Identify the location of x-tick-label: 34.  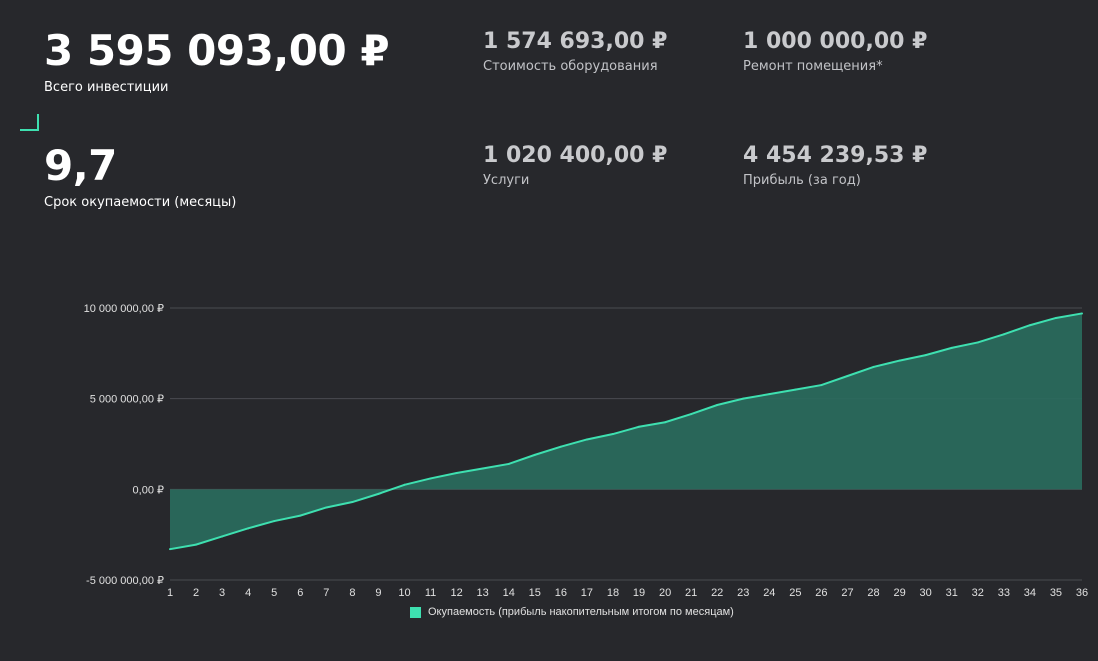
(1030, 593).